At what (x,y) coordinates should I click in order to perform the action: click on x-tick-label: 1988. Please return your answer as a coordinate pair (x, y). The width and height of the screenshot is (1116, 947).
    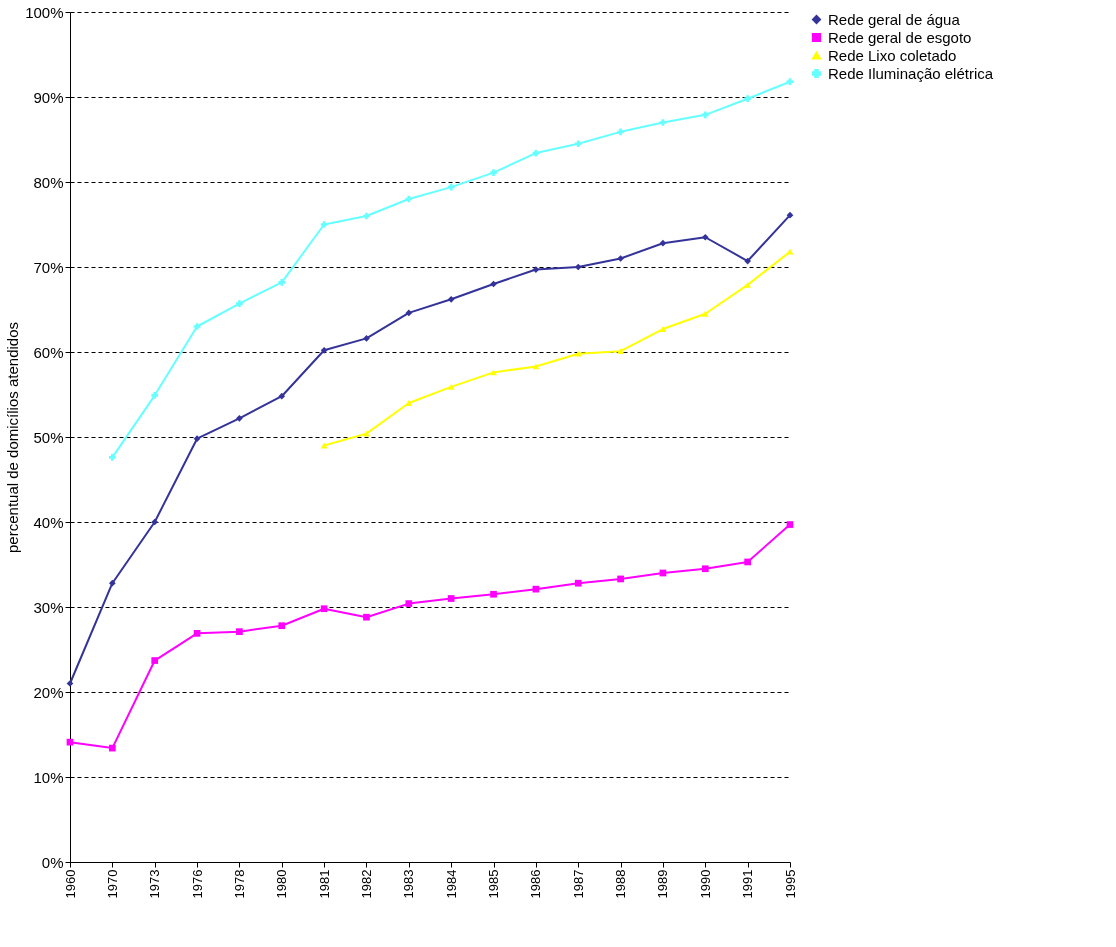
    Looking at the image, I should click on (621, 884).